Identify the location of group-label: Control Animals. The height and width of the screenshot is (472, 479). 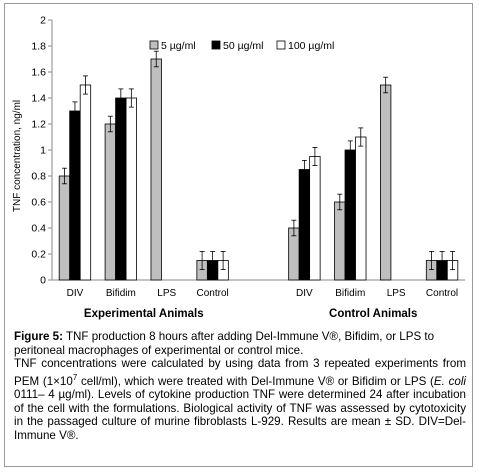
(373, 314).